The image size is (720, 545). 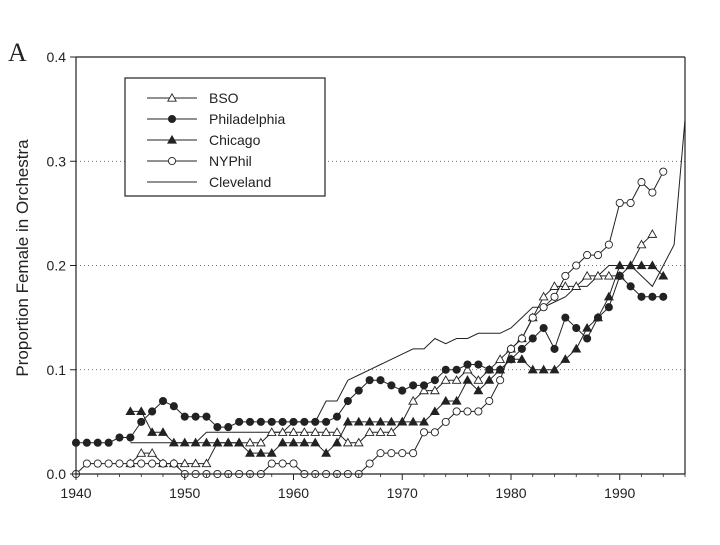 I want to click on x-tick-label: 1970, so click(x=402, y=493).